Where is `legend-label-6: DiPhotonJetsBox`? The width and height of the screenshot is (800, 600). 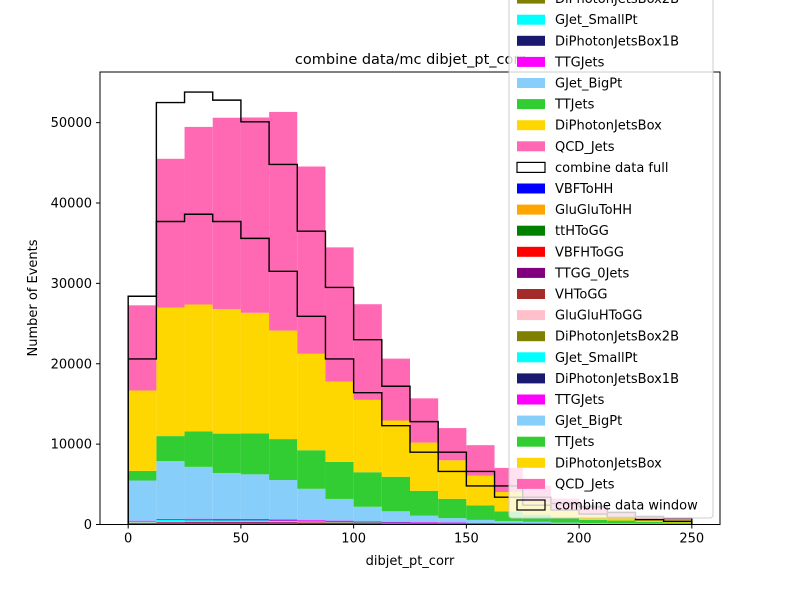
legend-label-6: DiPhotonJetsBox is located at coordinates (608, 126).